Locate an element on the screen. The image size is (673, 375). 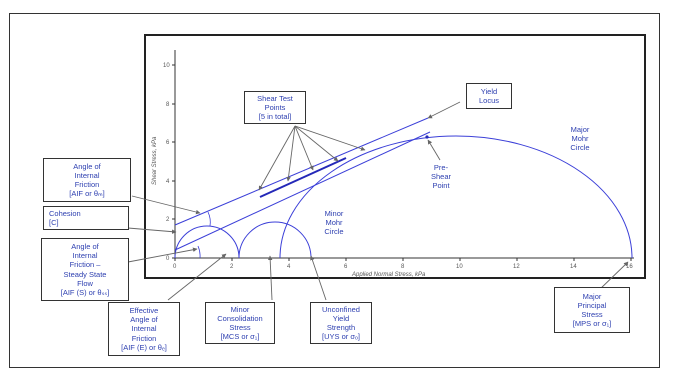
label-line: Flow is located at coordinates (85, 283).